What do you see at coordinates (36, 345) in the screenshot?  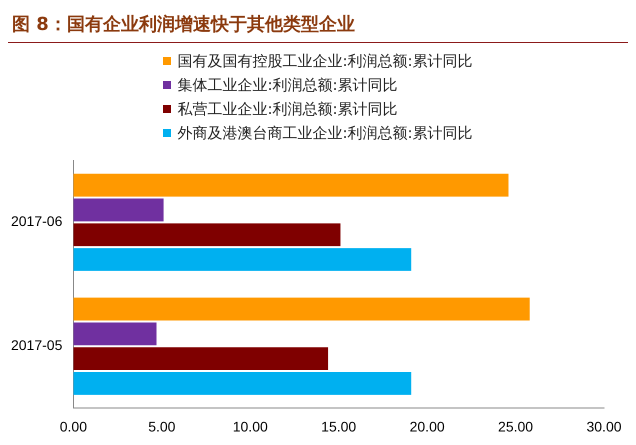 I see `y-tick-label: 2017-05` at bounding box center [36, 345].